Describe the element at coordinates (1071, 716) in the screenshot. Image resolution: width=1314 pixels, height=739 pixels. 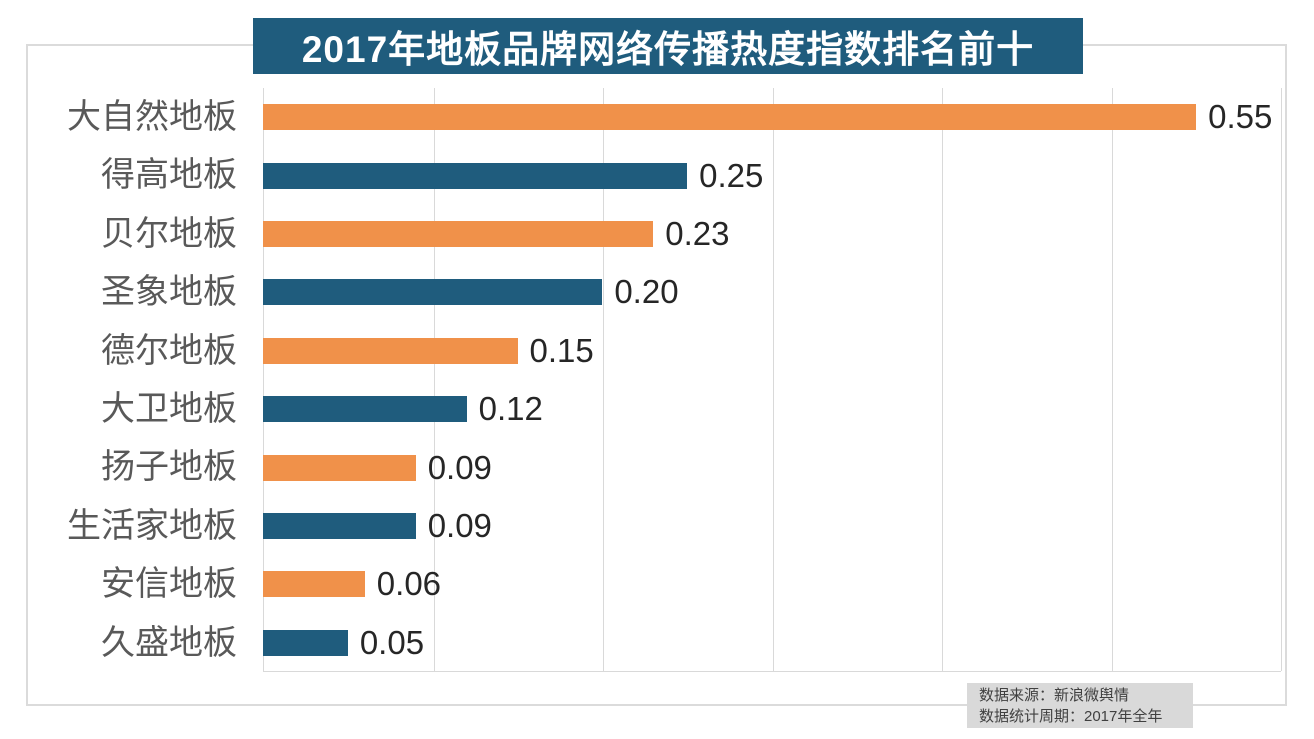
I see `source-line-2: 数据统计周期：2017年全年` at that location.